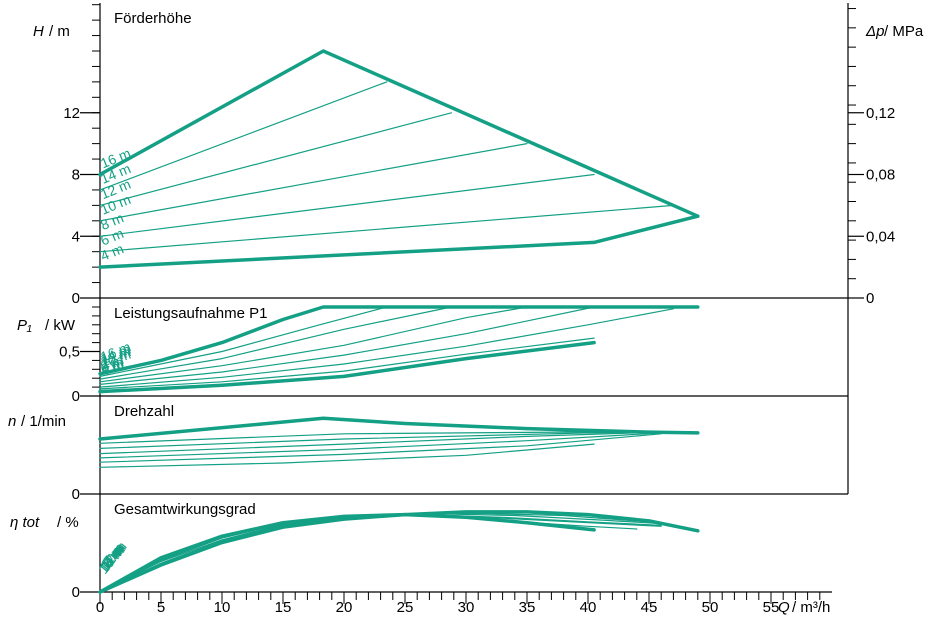 The height and width of the screenshot is (636, 943). What do you see at coordinates (880, 113) in the screenshot?
I see `y-right-tick-label: 0,12` at bounding box center [880, 113].